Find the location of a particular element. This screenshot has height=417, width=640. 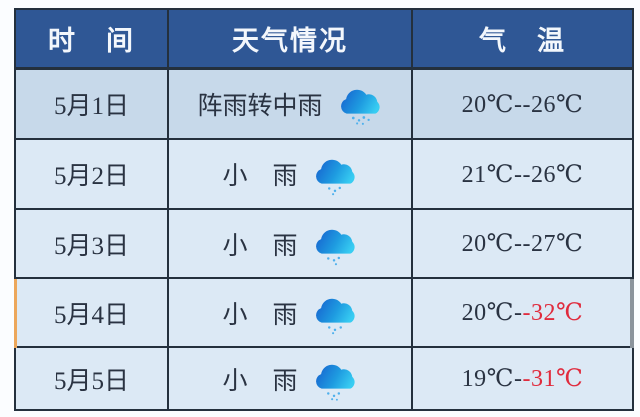

header-time-label: 时 间 is located at coordinates (91, 41).